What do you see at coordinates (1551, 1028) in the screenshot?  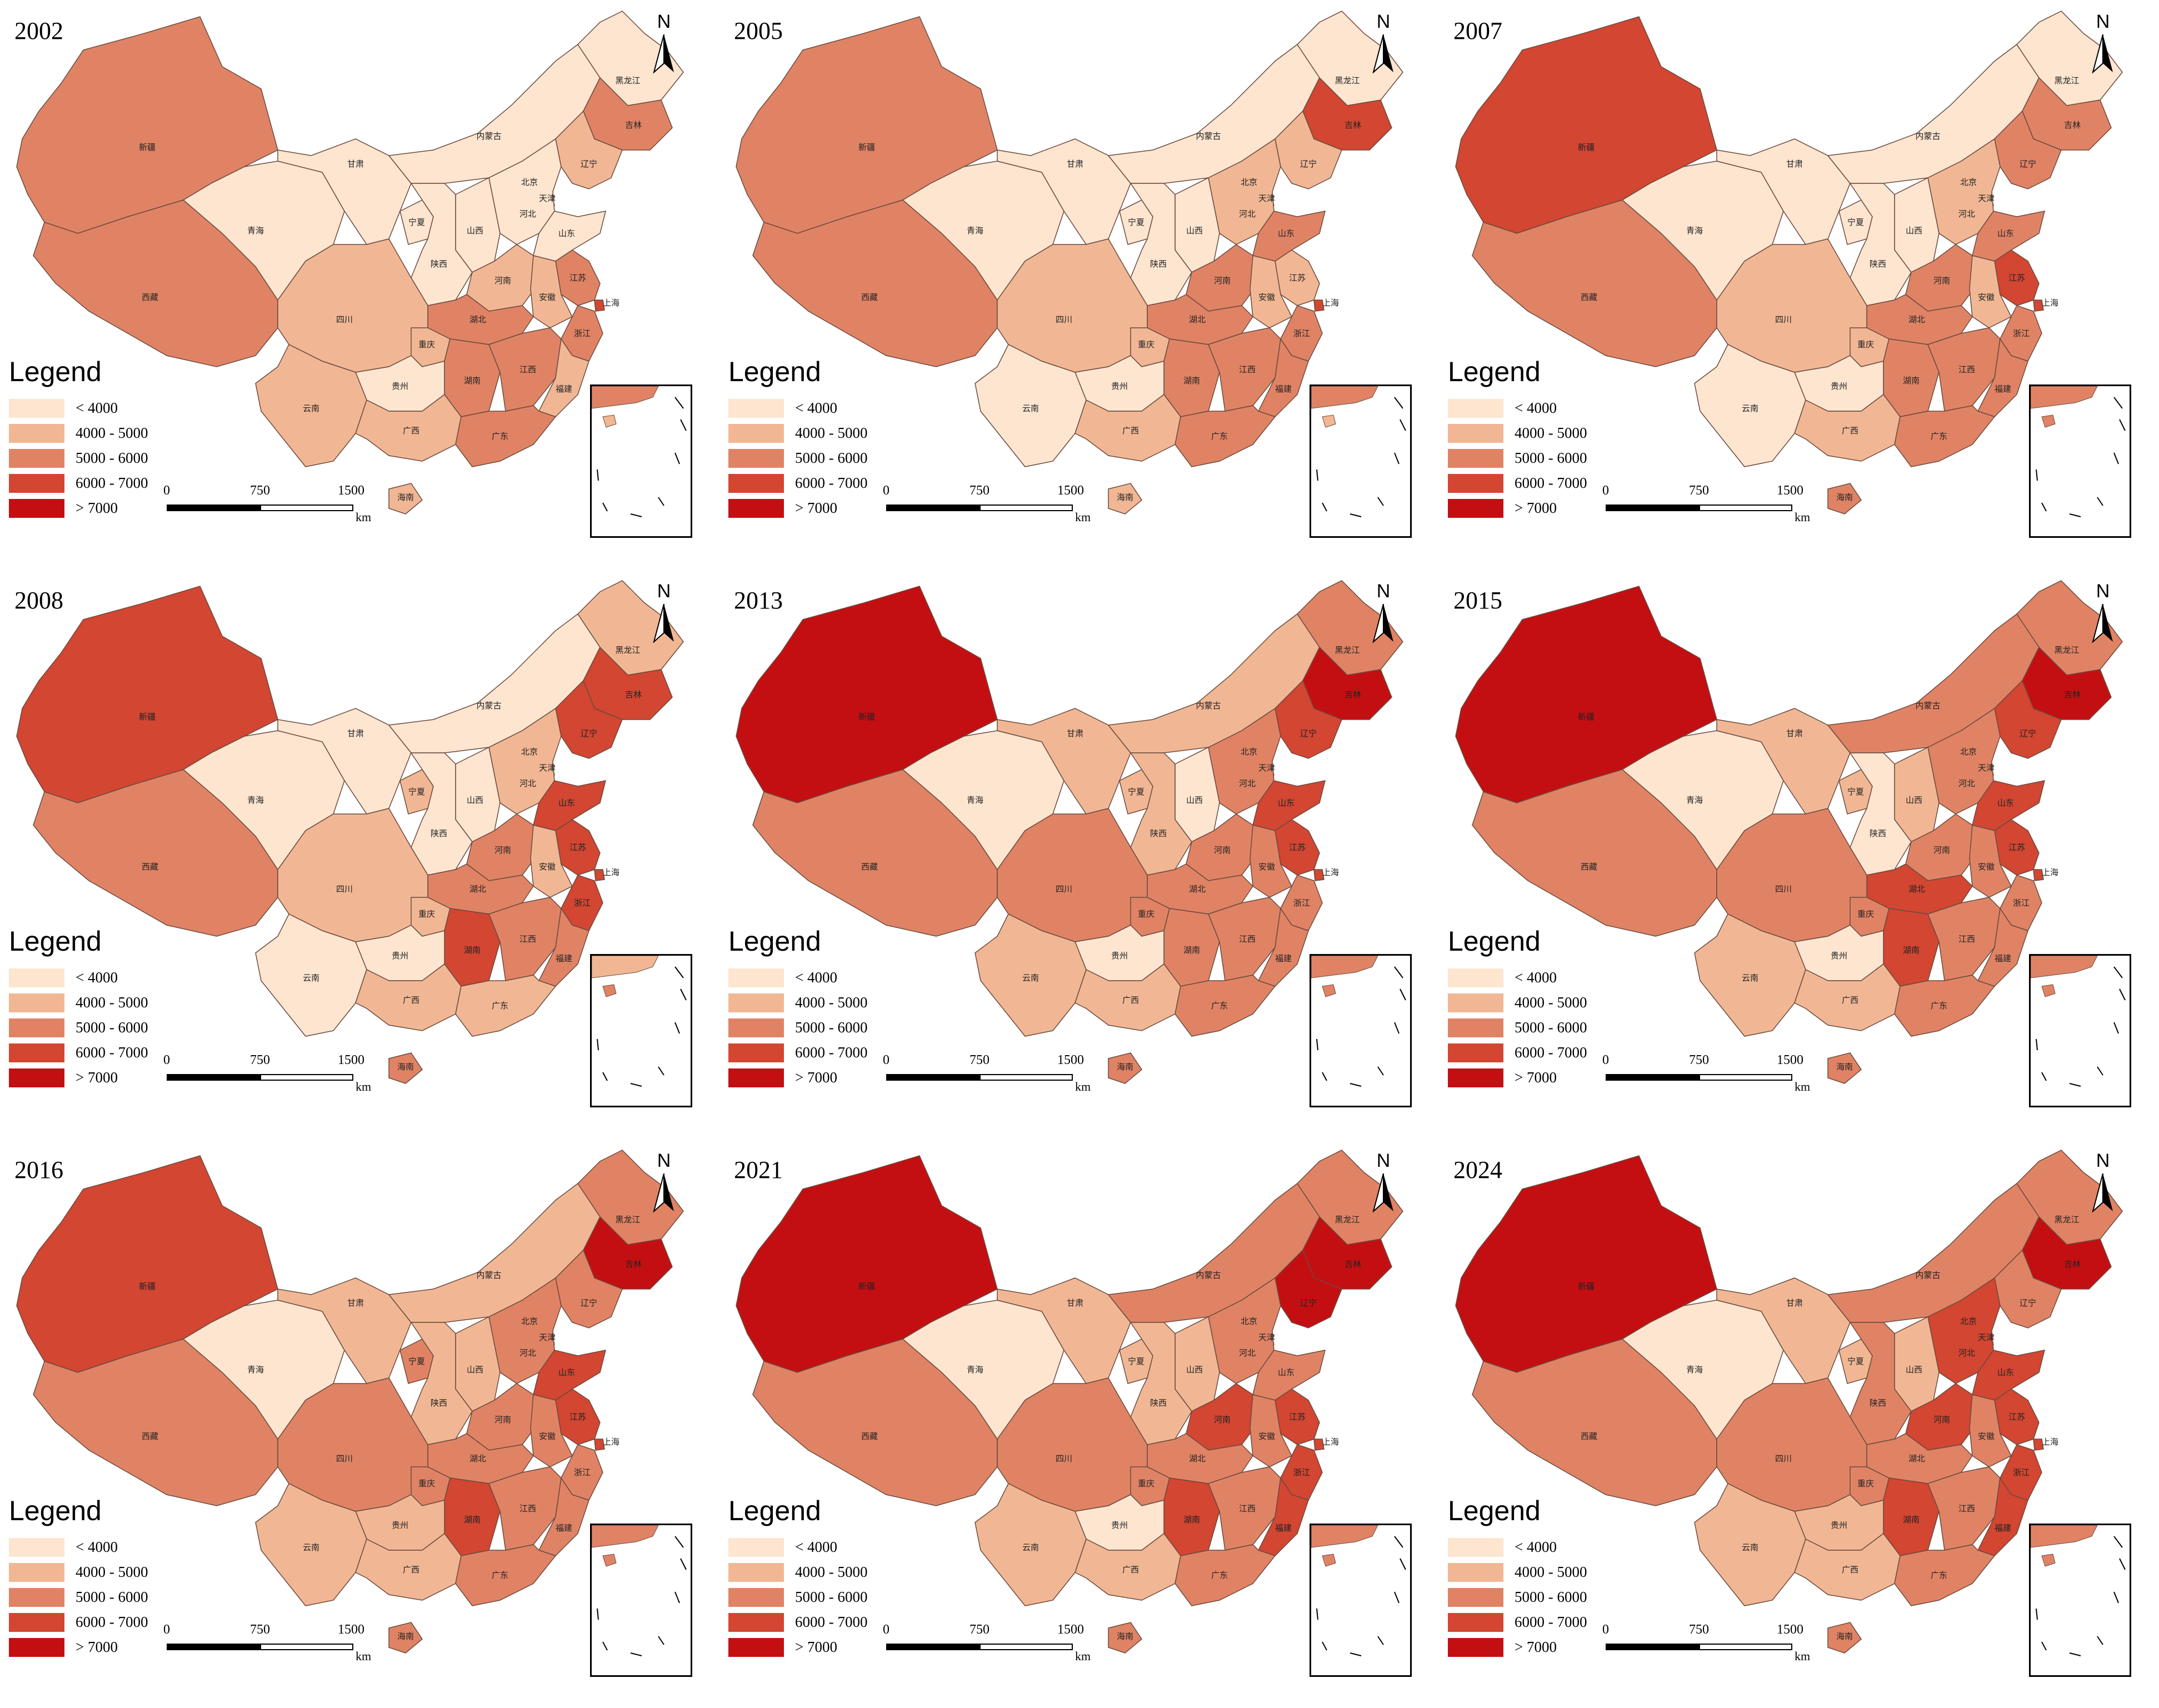 I see `legend-label: 5000 - 6000` at bounding box center [1551, 1028].